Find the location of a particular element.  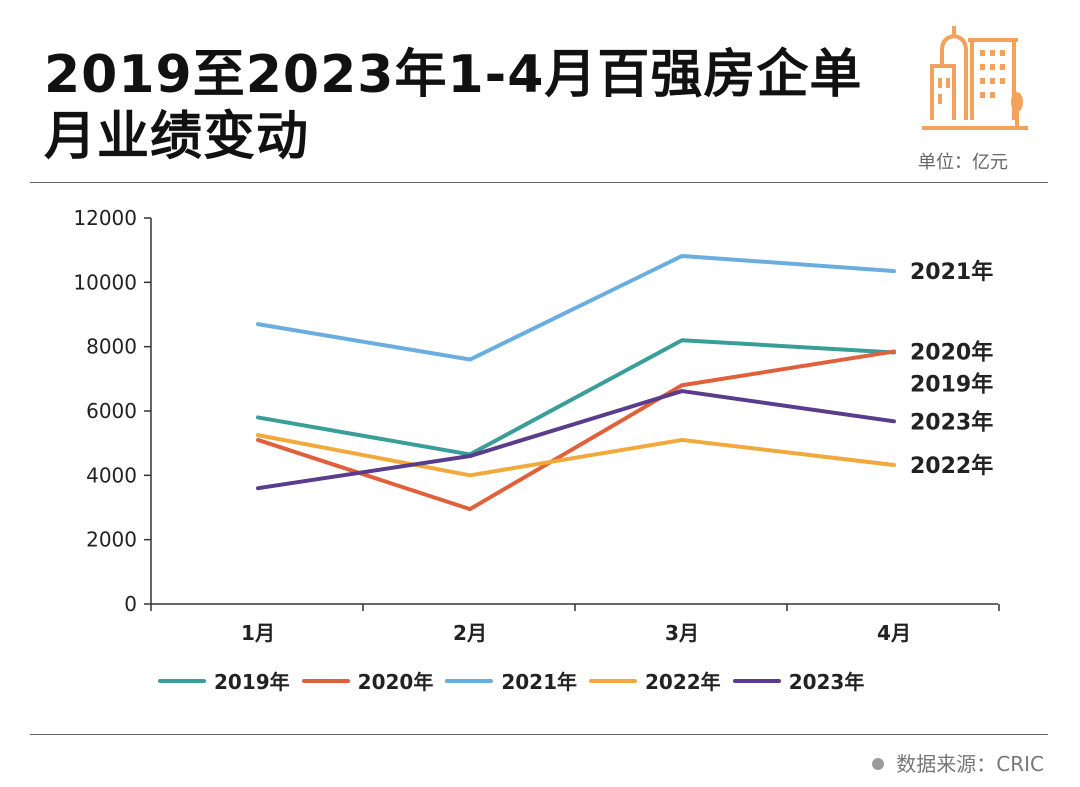

source-note: 数据来源：CRIC is located at coordinates (958, 762).